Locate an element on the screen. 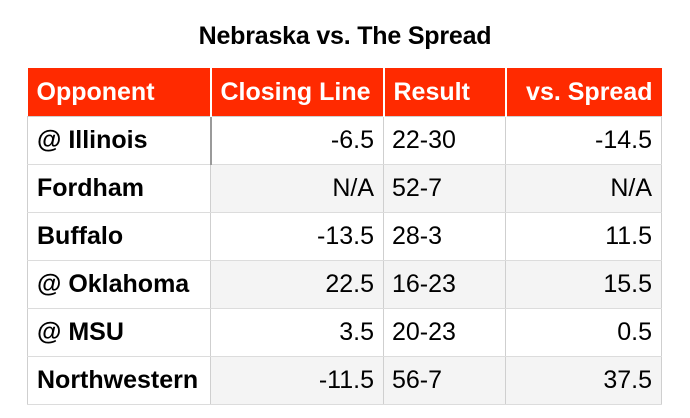 The height and width of the screenshot is (418, 690). opponent-cell: @ Illinois is located at coordinates (119, 140).